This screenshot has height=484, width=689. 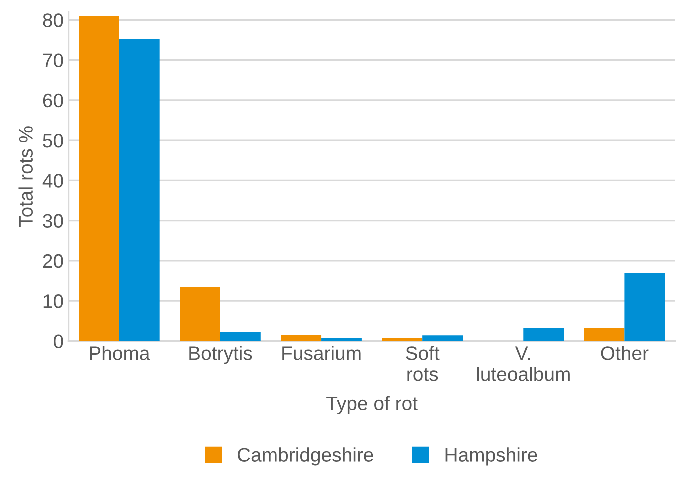 What do you see at coordinates (625, 353) in the screenshot?
I see `x-tick-label: Other` at bounding box center [625, 353].